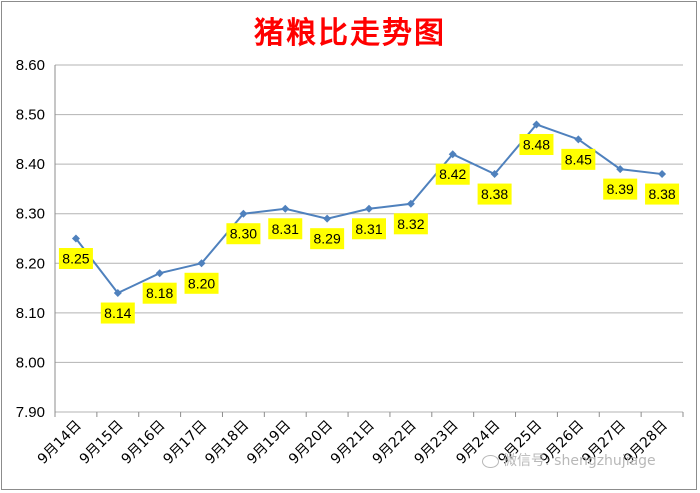 The width and height of the screenshot is (700, 493). Describe the element at coordinates (269, 443) in the screenshot. I see `x-tick-label: 9月19日` at that location.